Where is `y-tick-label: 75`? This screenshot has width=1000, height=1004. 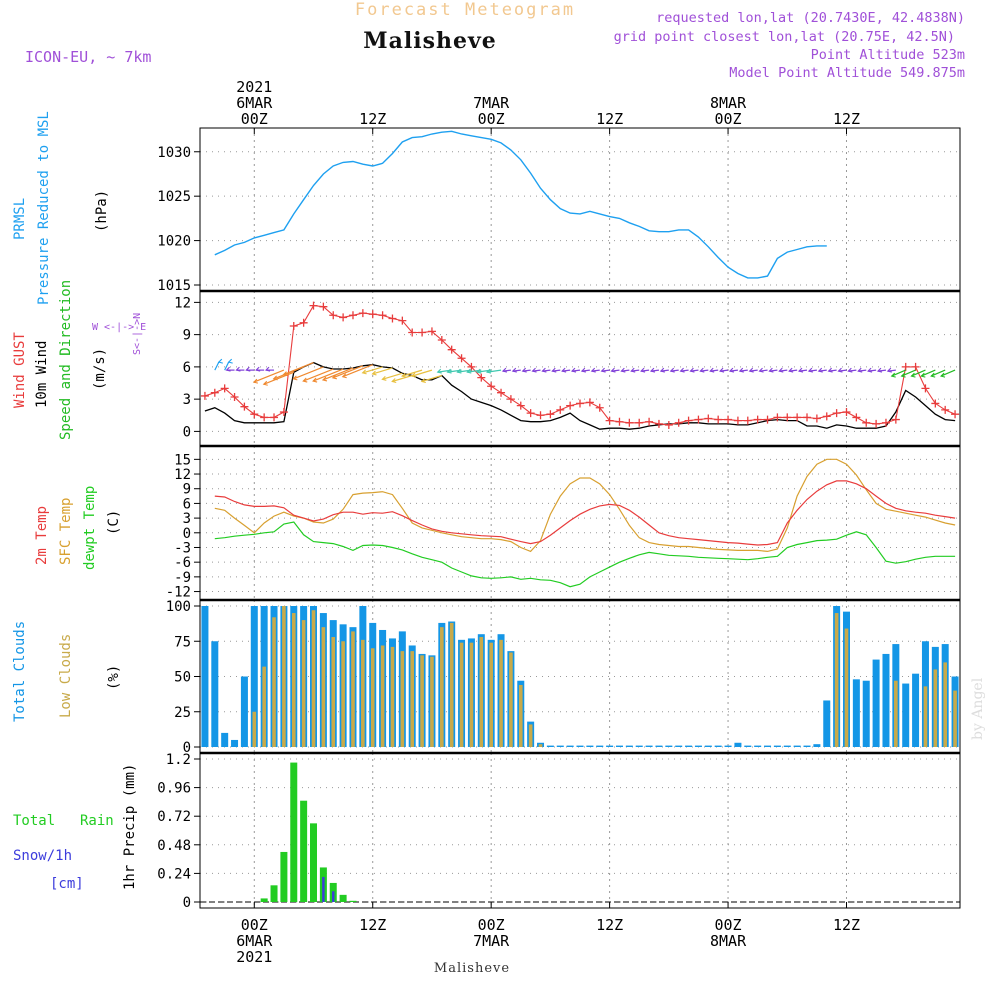
y-tick-label: 75 is located at coordinates (182, 642).